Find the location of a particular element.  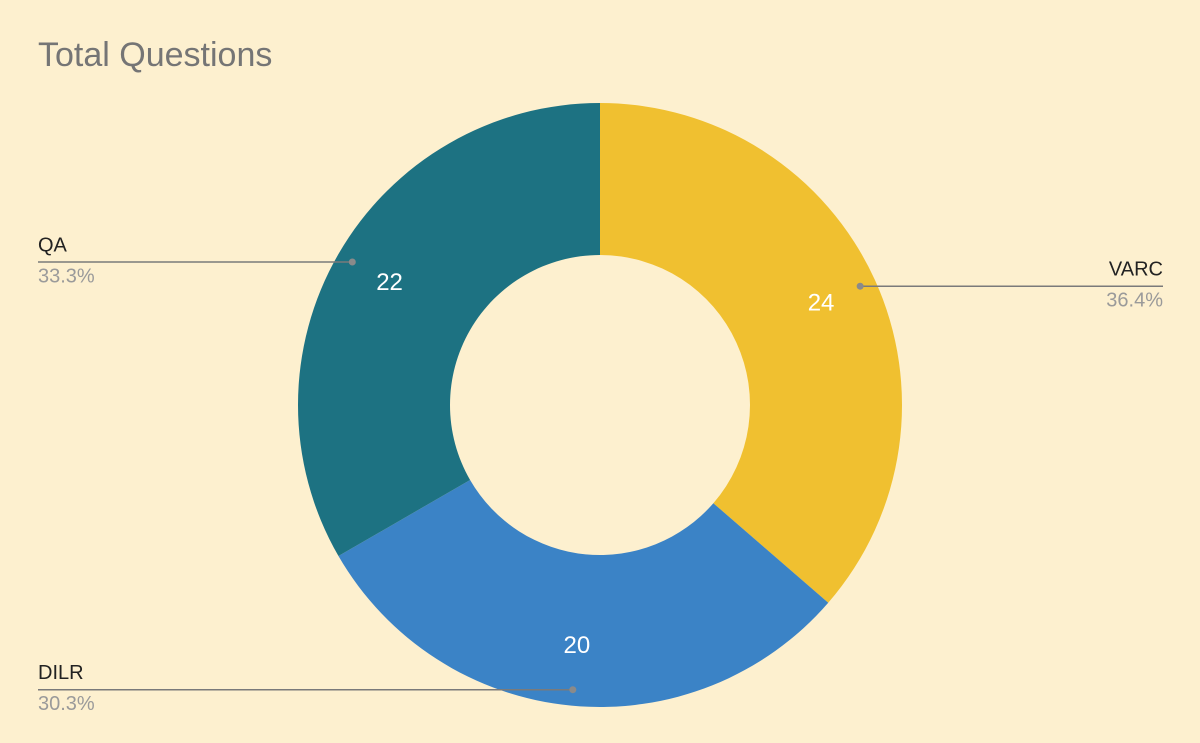

slice-value-label: 24 is located at coordinates (821, 302).